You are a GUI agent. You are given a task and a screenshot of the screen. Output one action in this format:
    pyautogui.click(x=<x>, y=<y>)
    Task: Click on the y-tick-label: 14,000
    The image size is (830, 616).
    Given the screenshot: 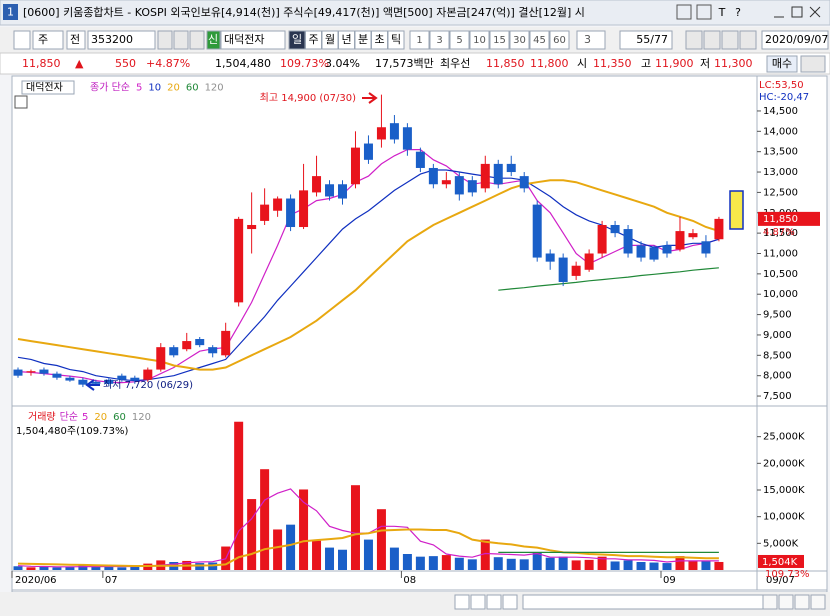 What is the action you would take?
    pyautogui.click(x=780, y=131)
    